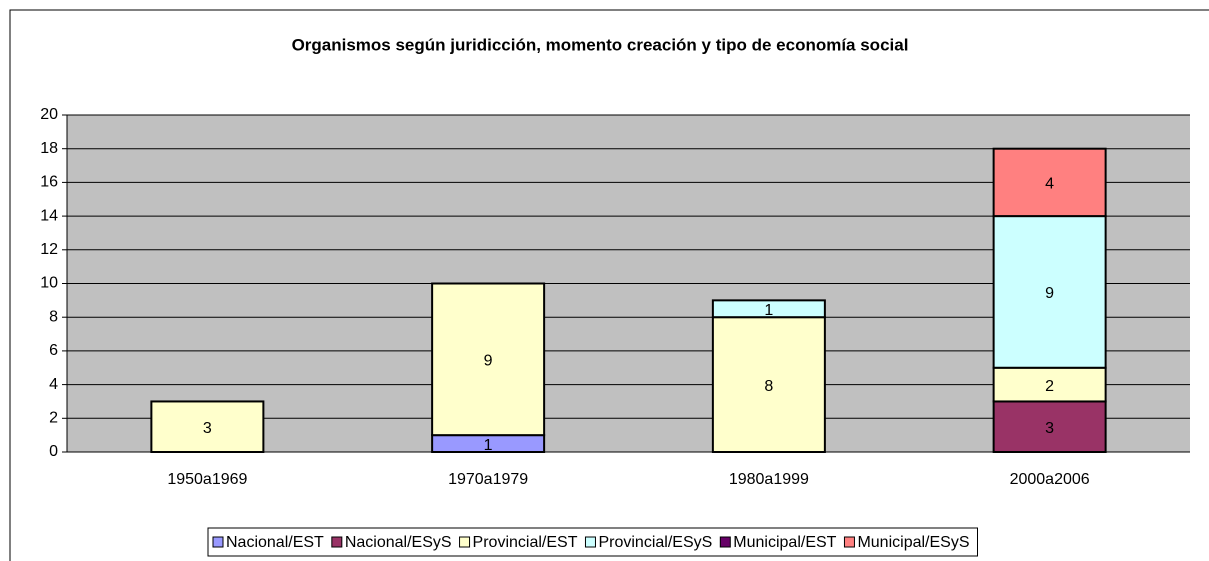  I want to click on data-label: 4, so click(1049, 184).